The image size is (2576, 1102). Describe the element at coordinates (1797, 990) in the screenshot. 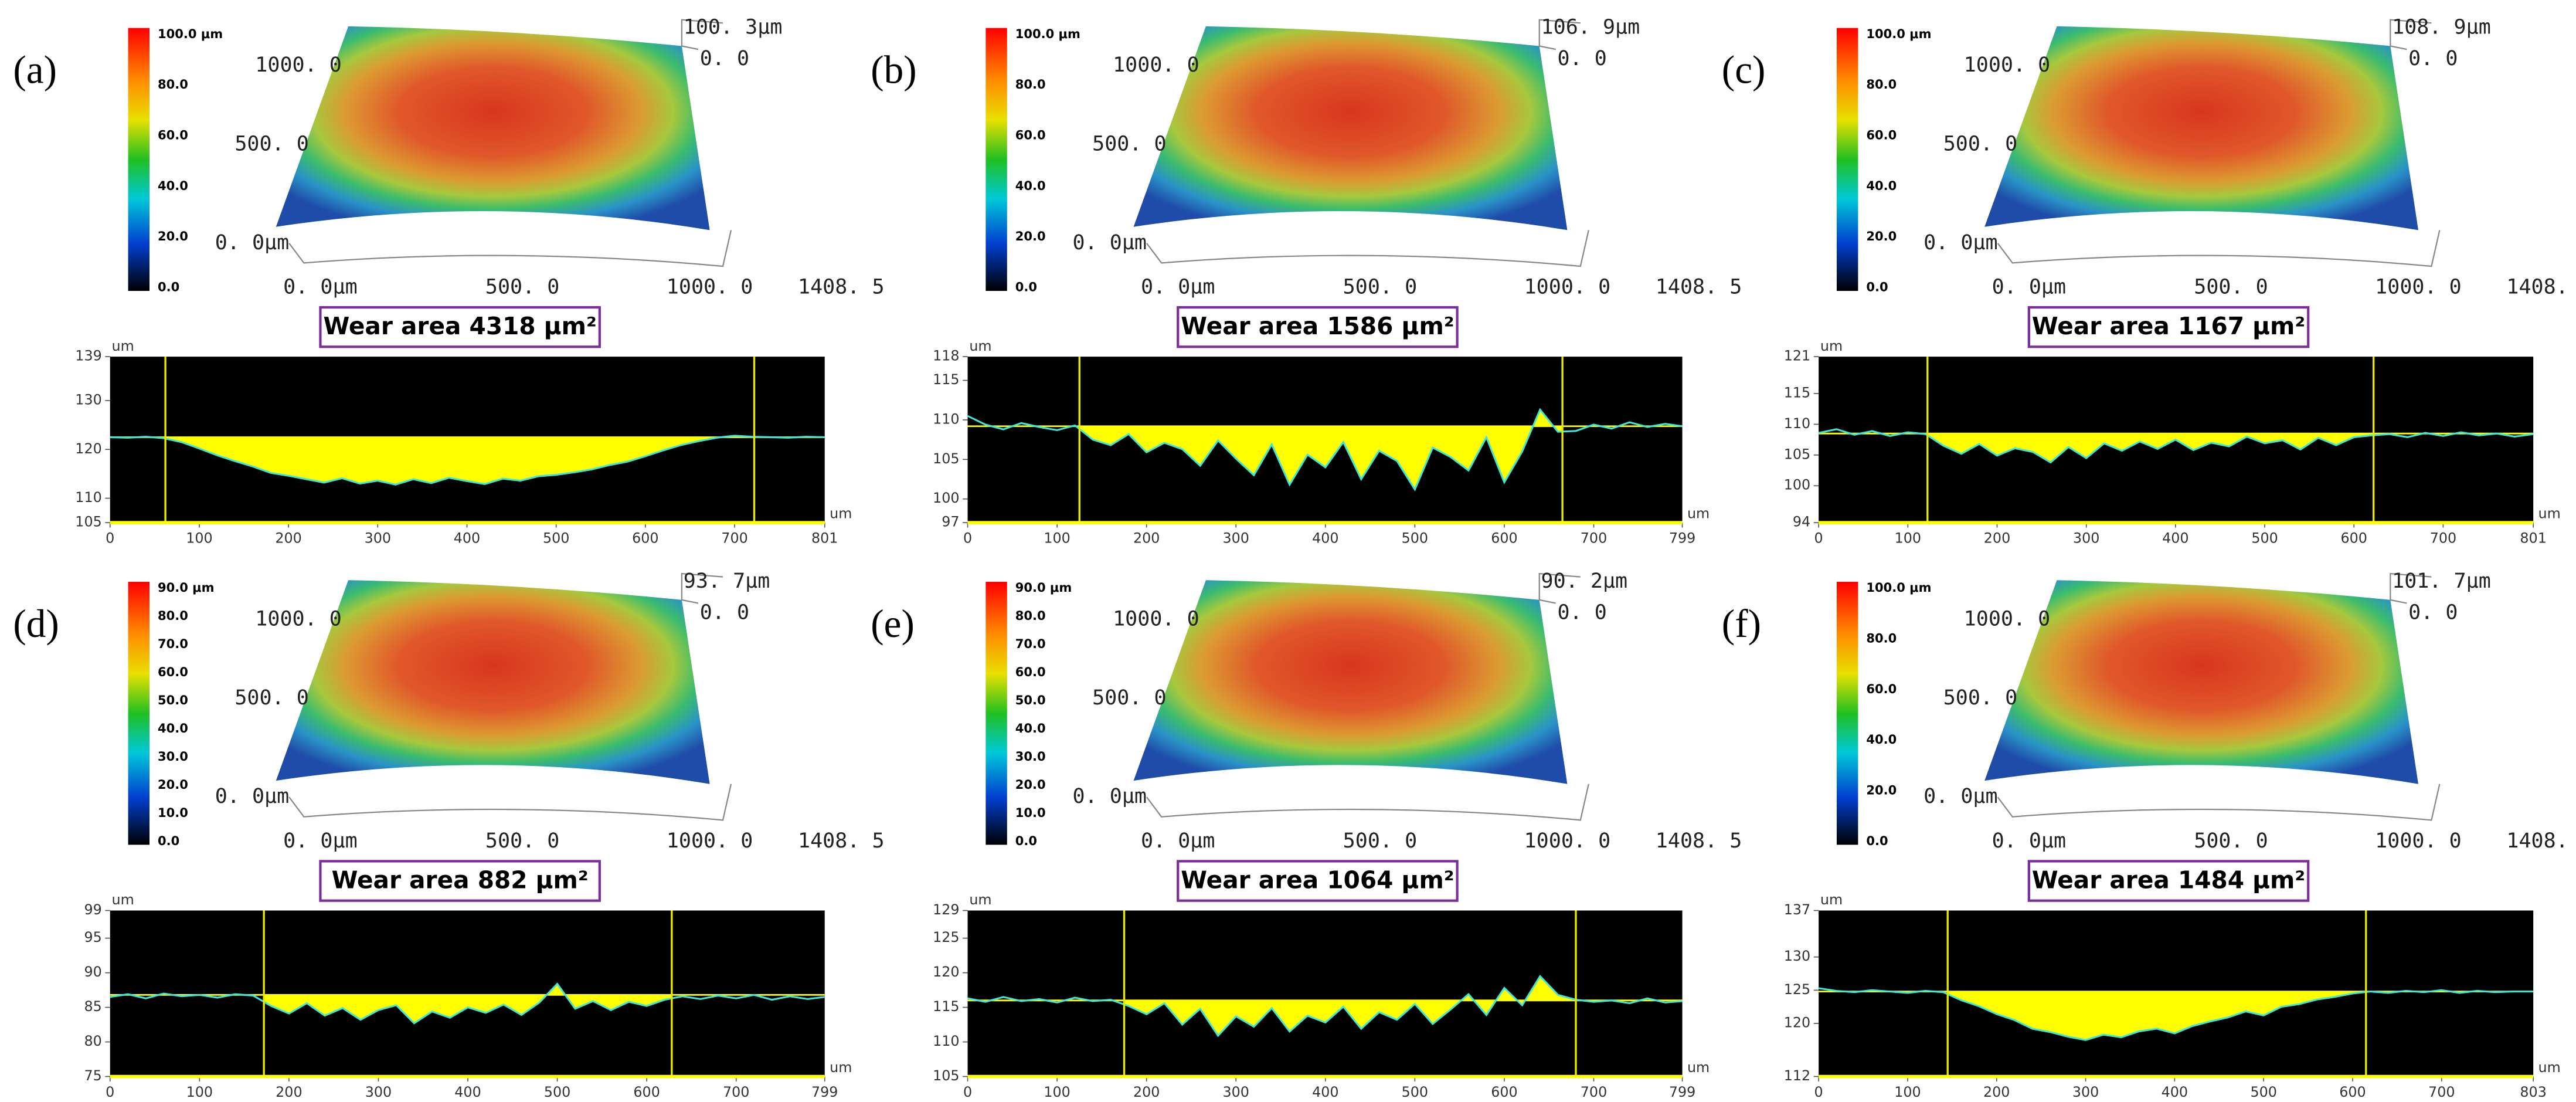

I see `y-tick-label: 125` at that location.